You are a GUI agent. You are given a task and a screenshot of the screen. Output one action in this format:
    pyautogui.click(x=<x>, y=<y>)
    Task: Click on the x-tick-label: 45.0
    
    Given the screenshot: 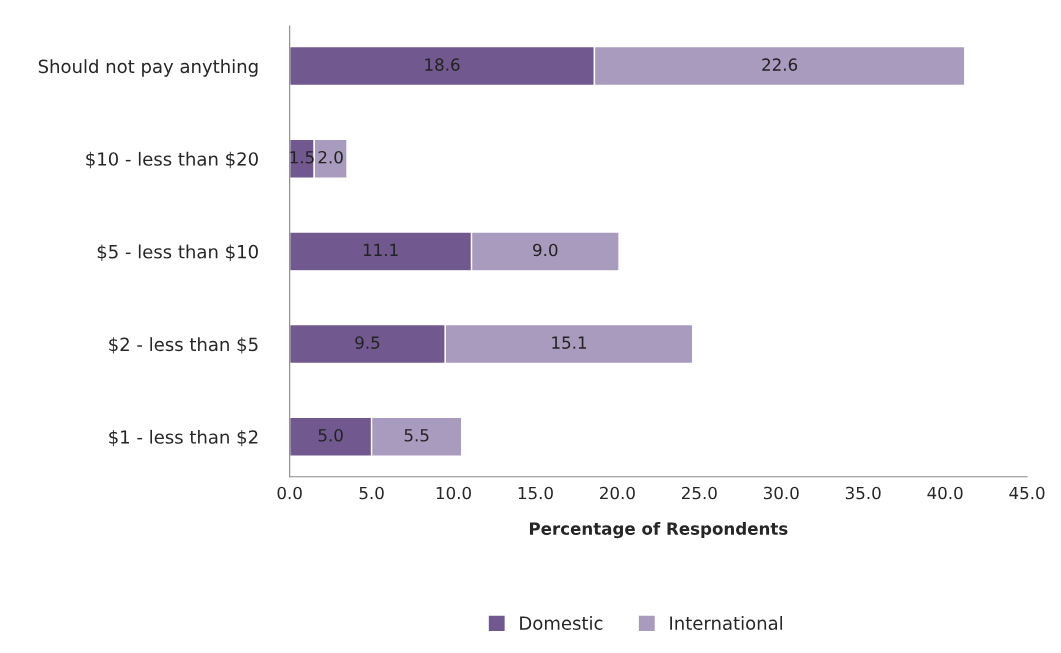 What is the action you would take?
    pyautogui.click(x=1027, y=493)
    